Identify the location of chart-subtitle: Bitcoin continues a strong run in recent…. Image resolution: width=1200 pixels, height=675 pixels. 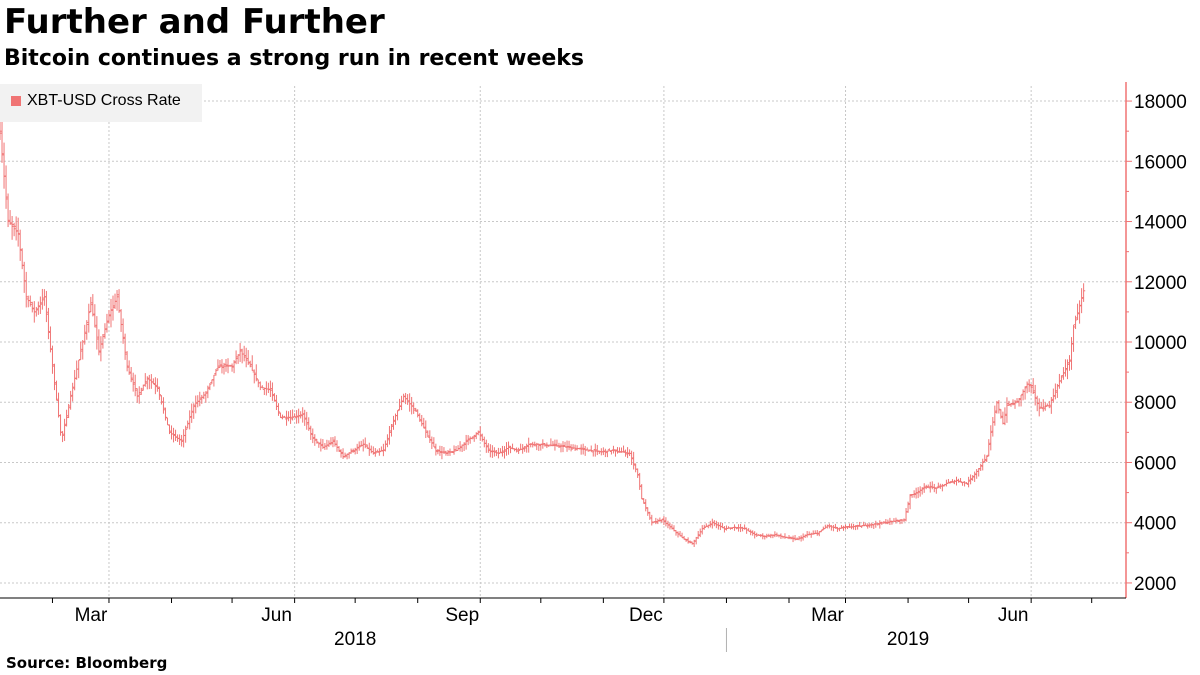
(294, 58).